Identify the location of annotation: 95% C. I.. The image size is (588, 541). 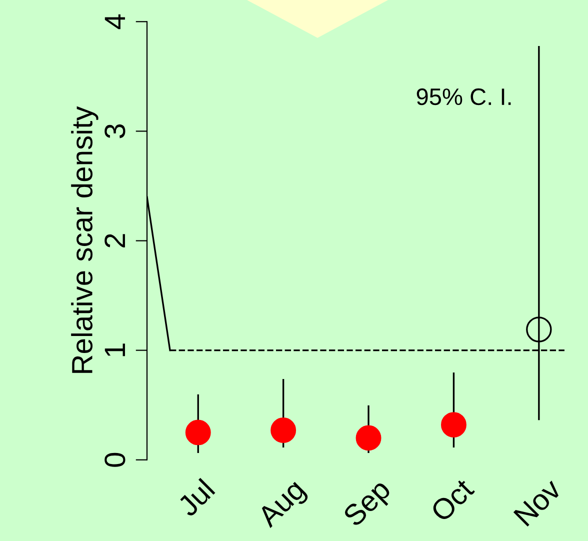
(463, 97).